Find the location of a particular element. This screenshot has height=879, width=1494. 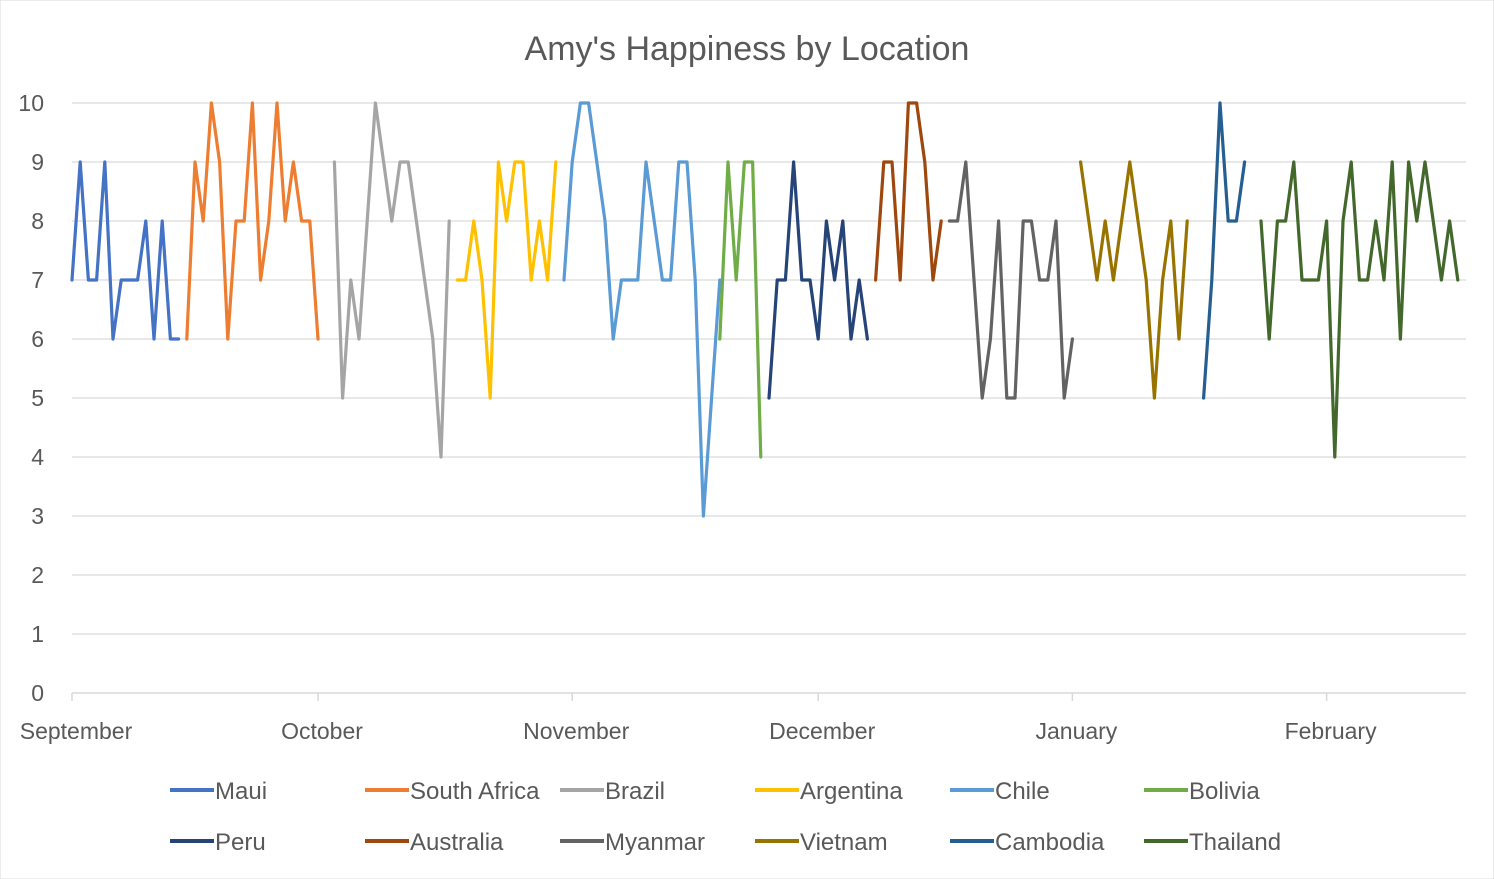

series-line-australia is located at coordinates (908, 191).